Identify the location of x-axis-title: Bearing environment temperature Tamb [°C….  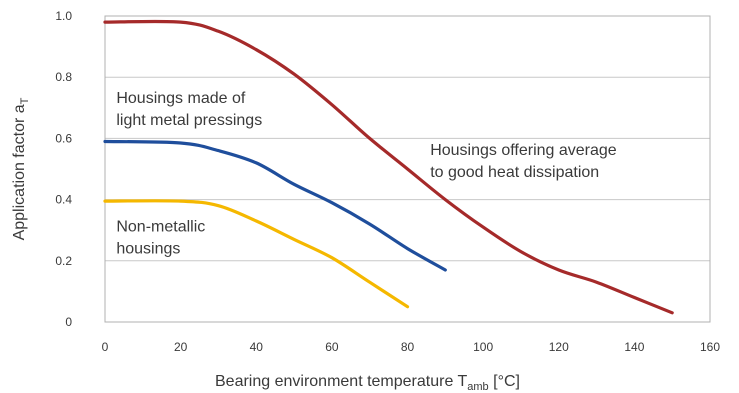
(367, 383).